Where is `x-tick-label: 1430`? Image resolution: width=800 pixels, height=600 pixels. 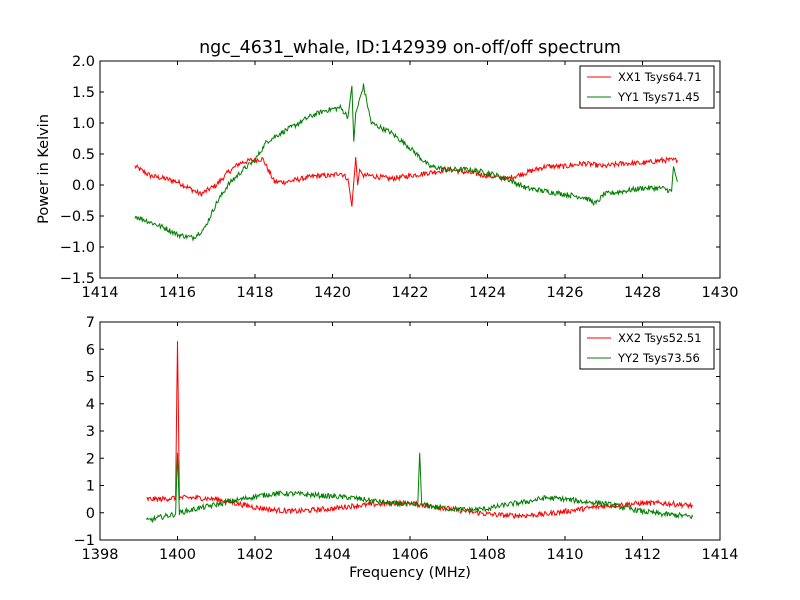 x-tick-label: 1430 is located at coordinates (720, 293).